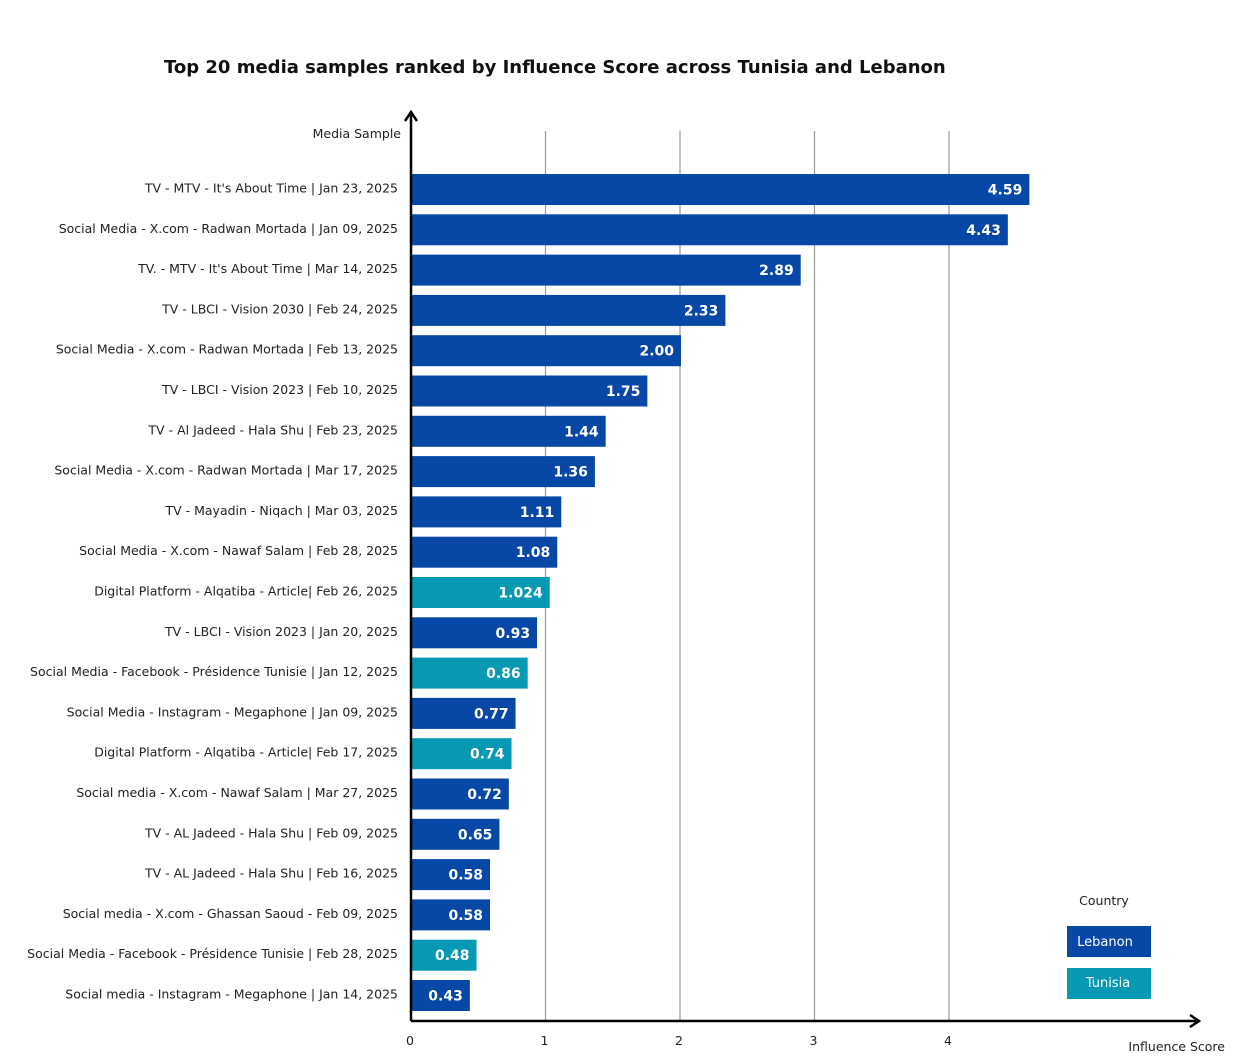 This screenshot has width=1240, height=1058. What do you see at coordinates (545, 1040) in the screenshot?
I see `x-tick-label: 1` at bounding box center [545, 1040].